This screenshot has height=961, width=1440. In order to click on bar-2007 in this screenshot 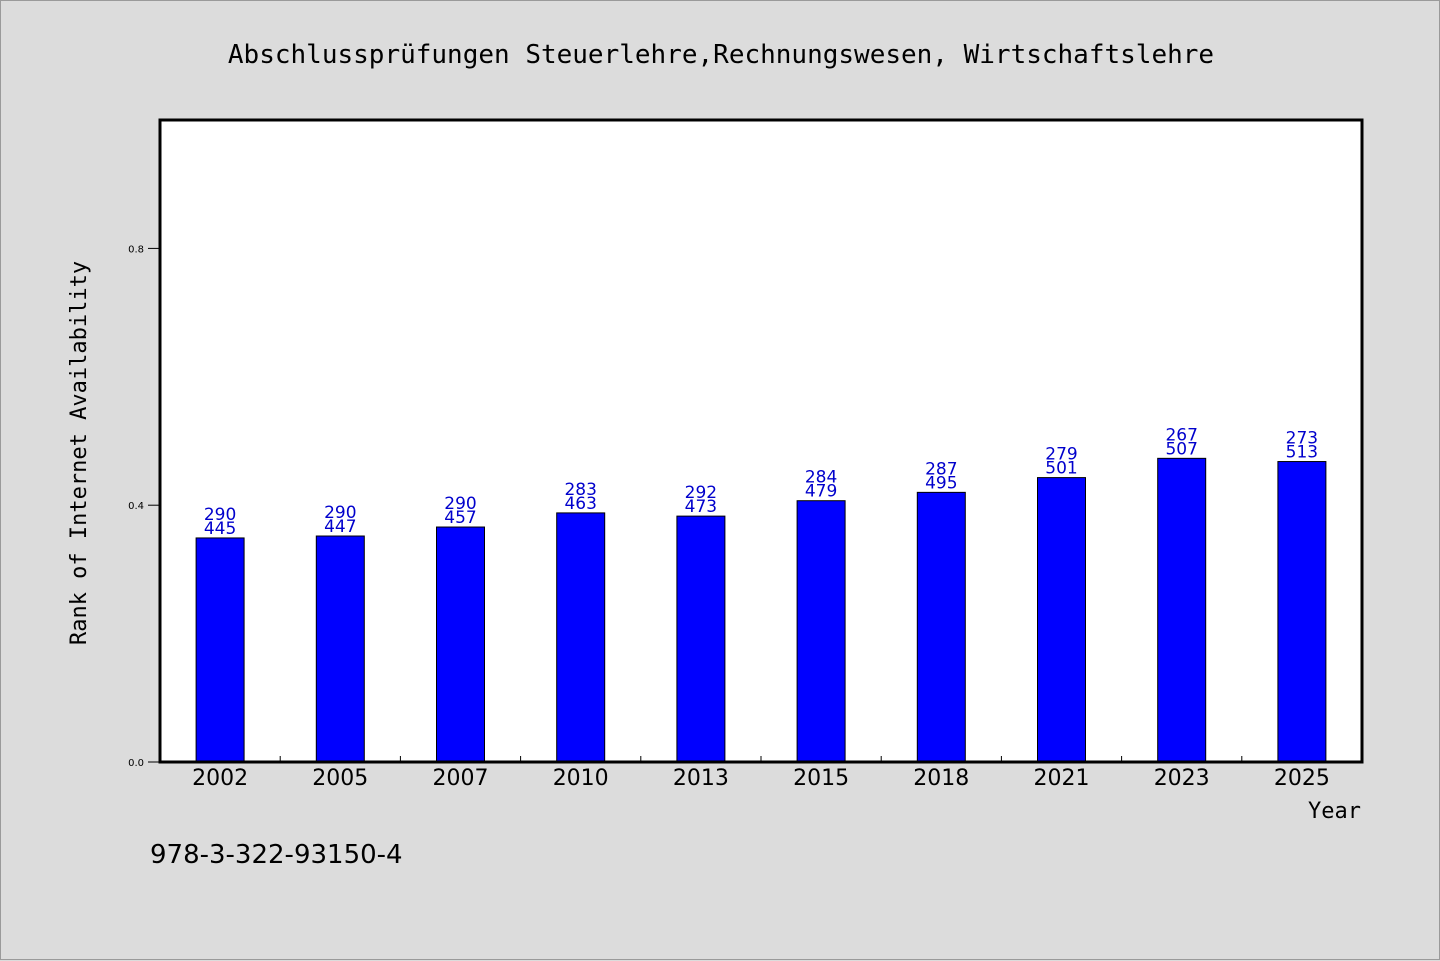, I will do `click(460, 644)`.